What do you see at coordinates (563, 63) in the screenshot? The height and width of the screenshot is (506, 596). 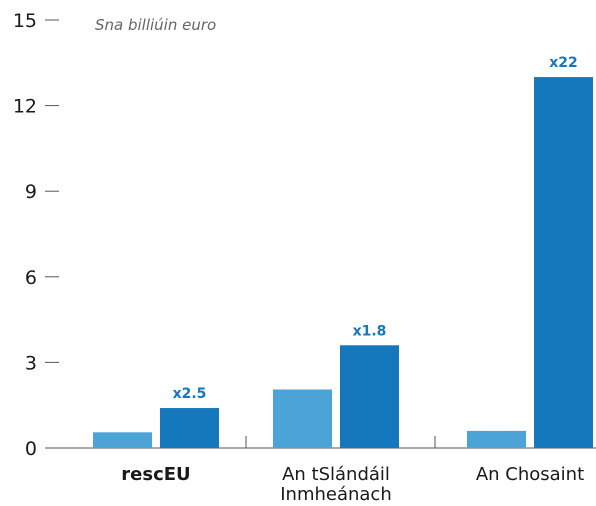 I see `multiplier-label-2: x22` at bounding box center [563, 63].